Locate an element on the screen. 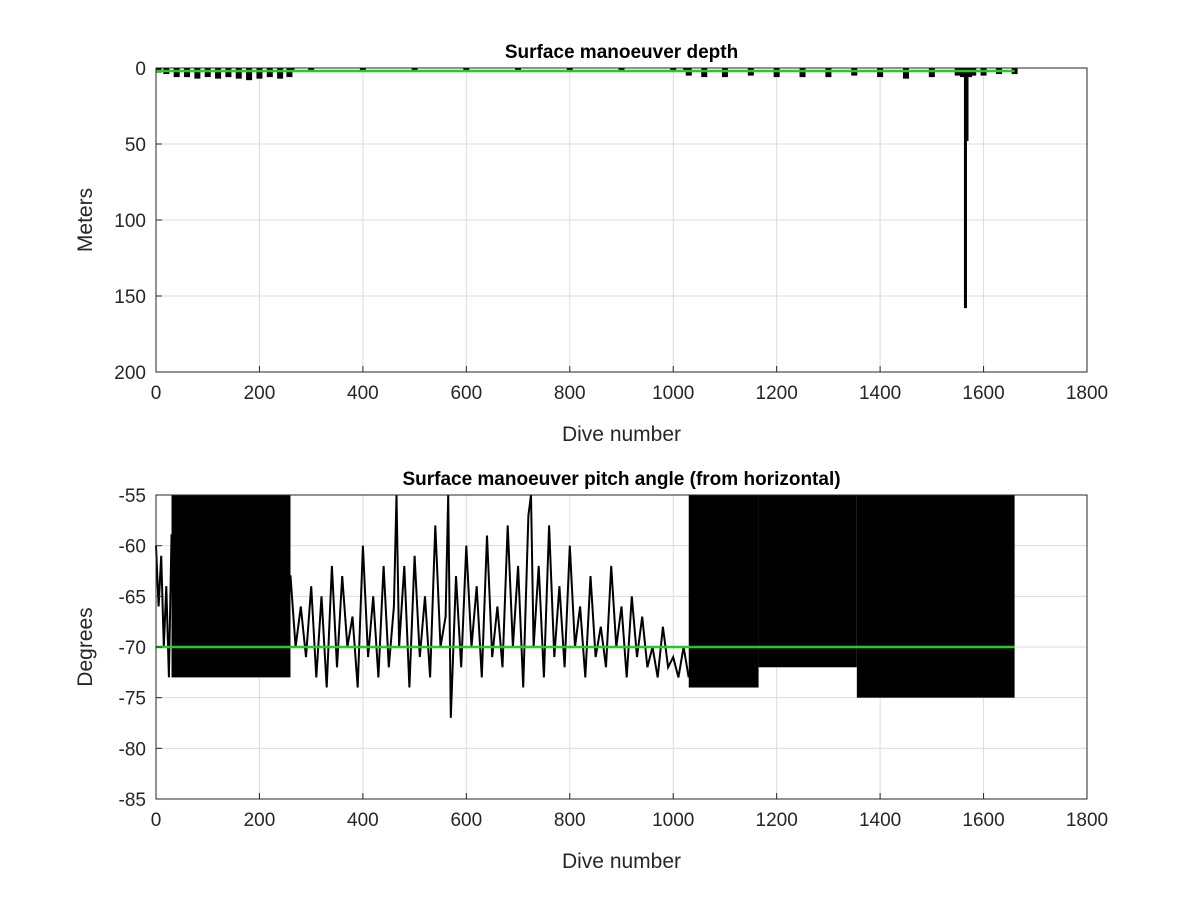  y-tick-label: 150 is located at coordinates (130, 297).